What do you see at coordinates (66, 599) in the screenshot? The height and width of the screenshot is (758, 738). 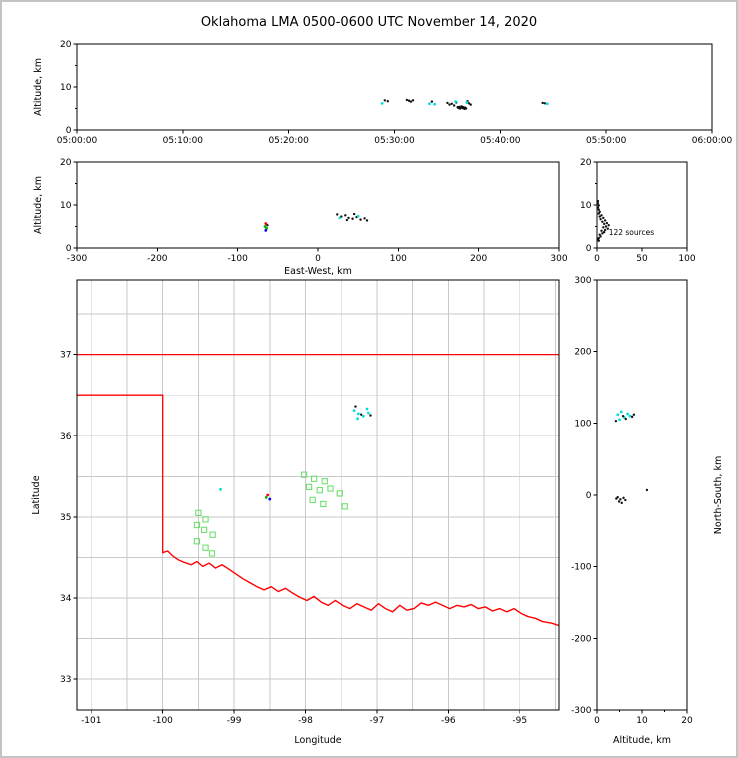 I see `svg-text: 34` at bounding box center [66, 599].